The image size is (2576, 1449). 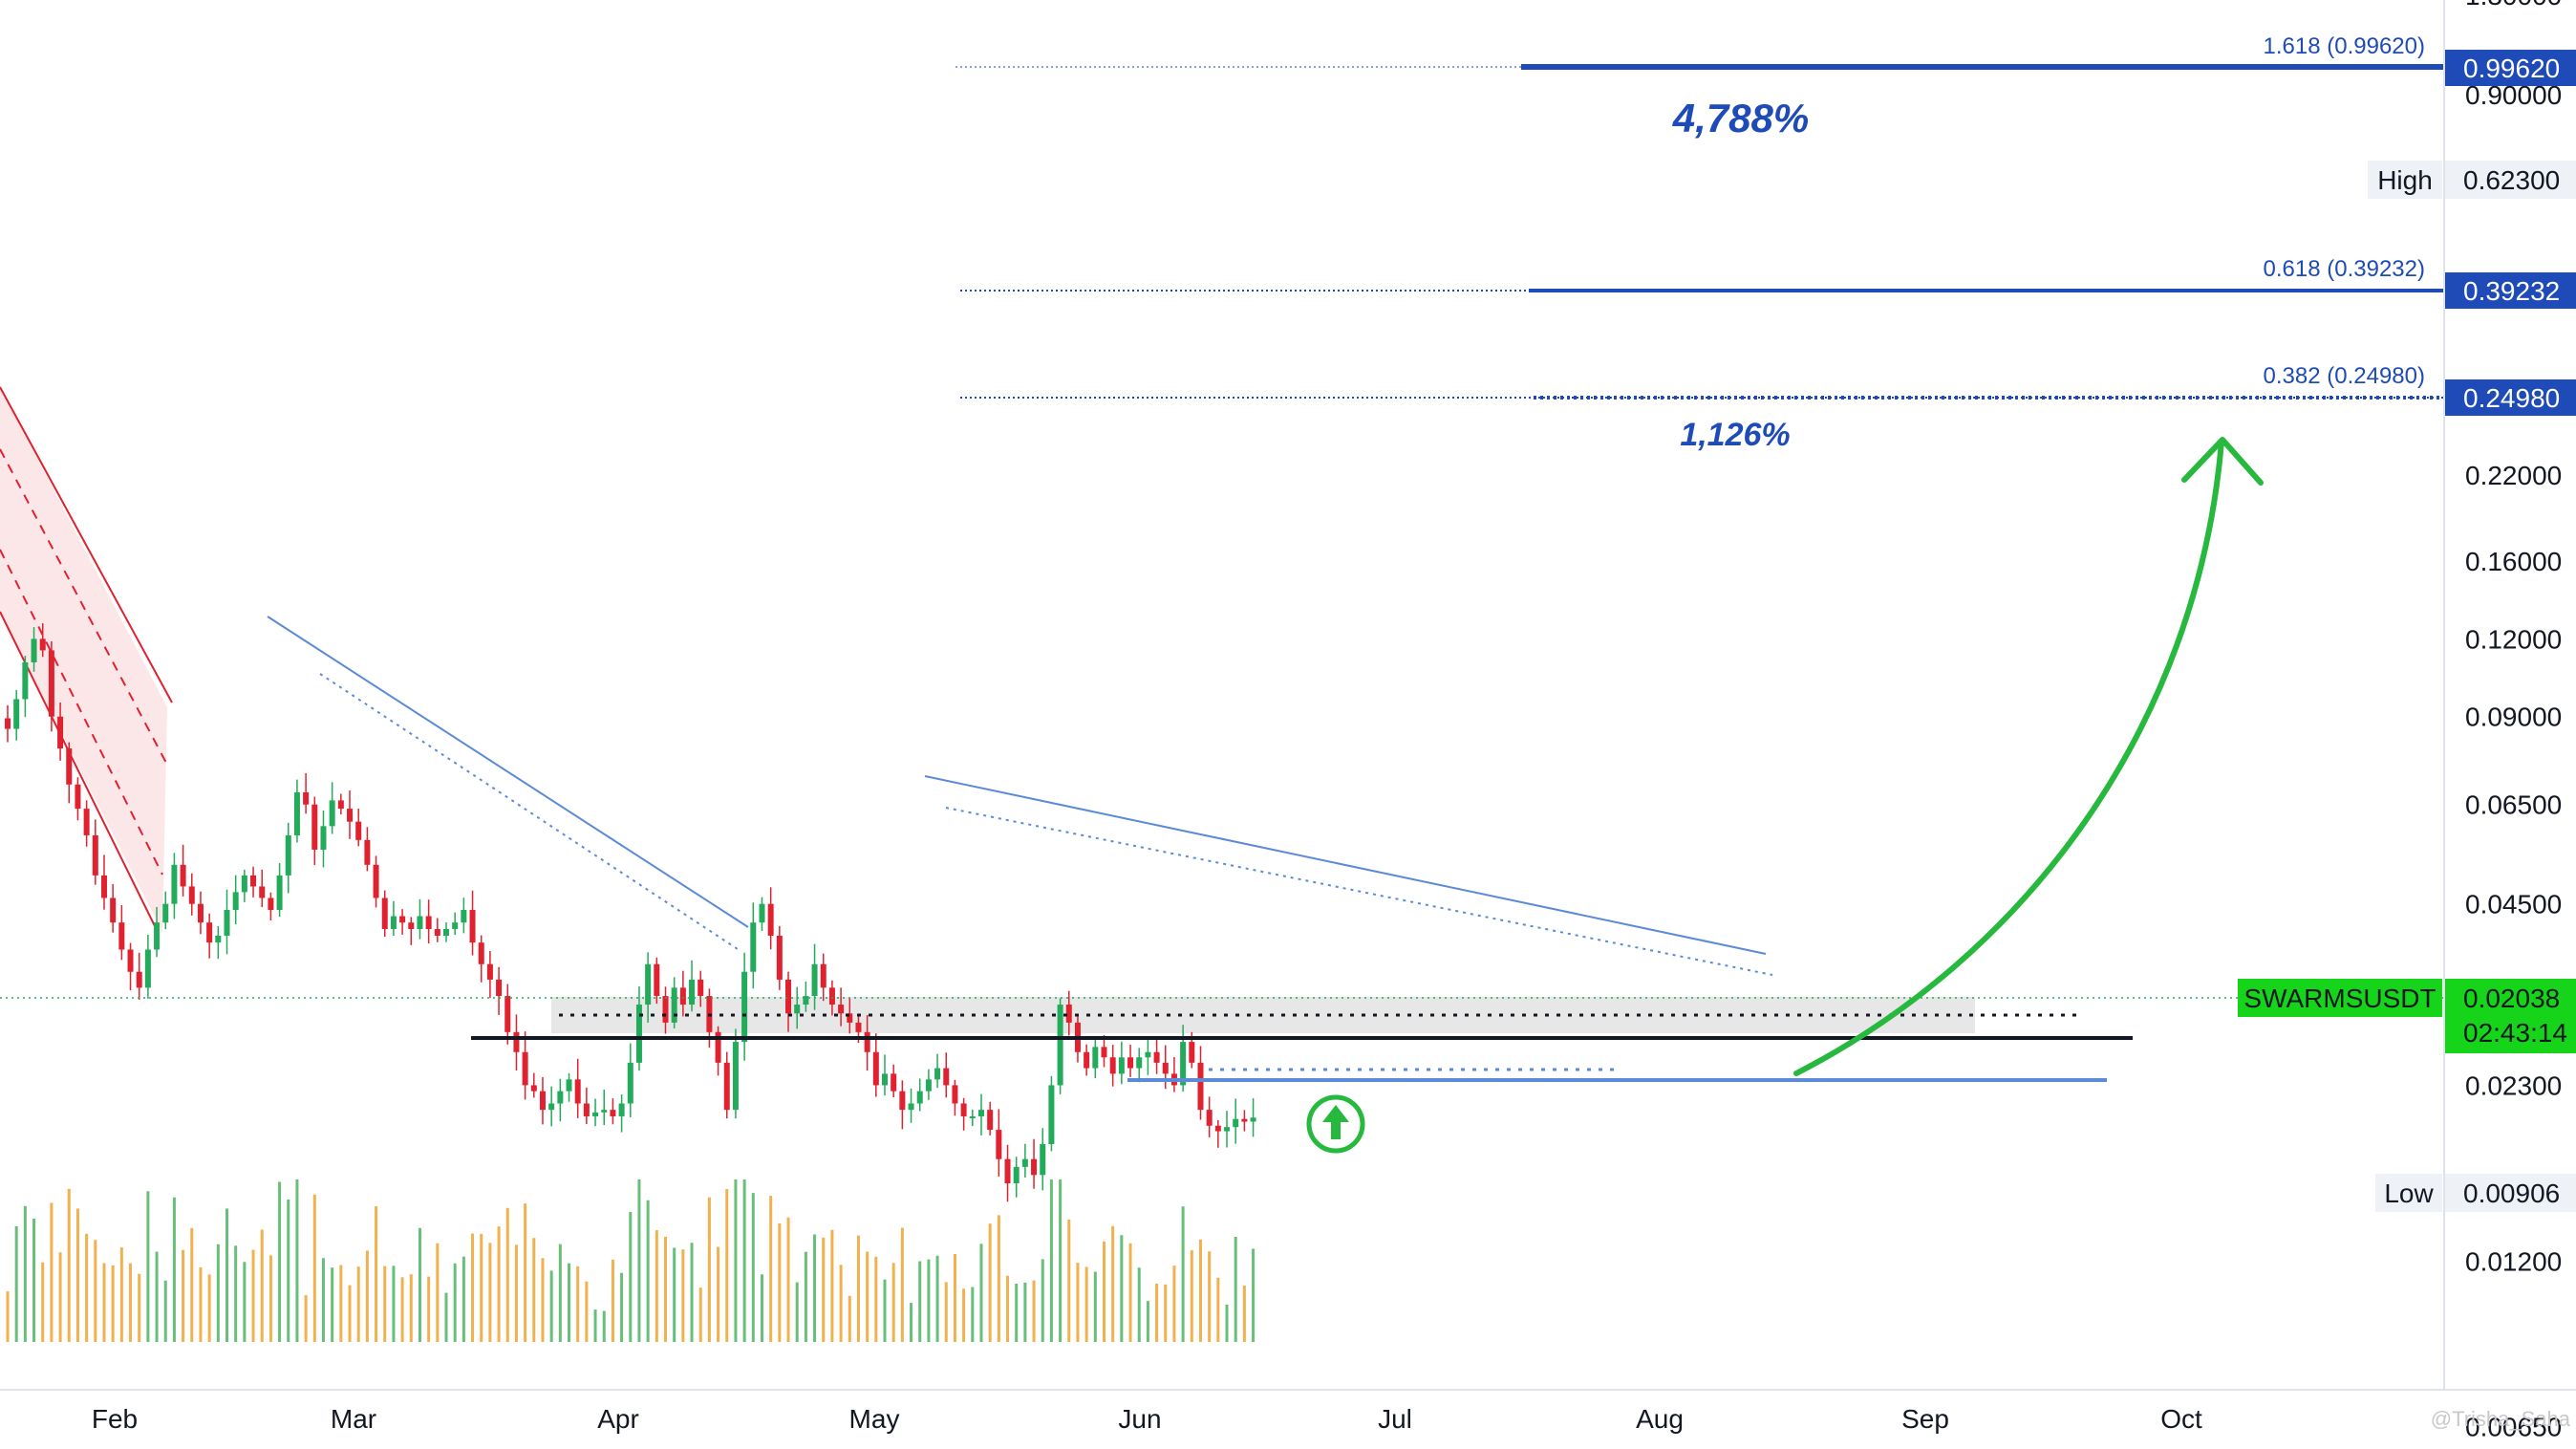 I want to click on symbol-tag, so click(x=2340, y=998).